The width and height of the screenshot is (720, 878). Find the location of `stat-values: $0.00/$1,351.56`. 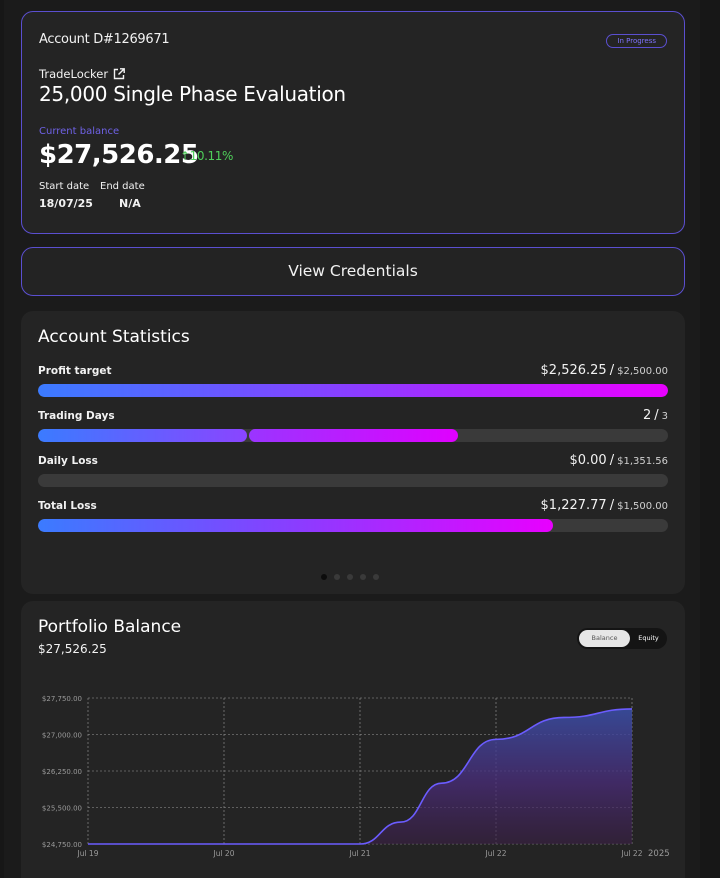

stat-values: $0.00/$1,351.56 is located at coordinates (618, 460).